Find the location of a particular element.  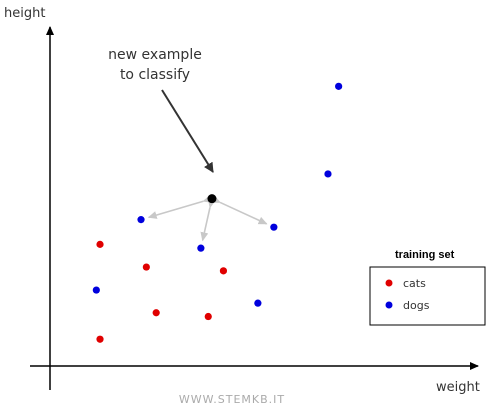

y-axis-label: height is located at coordinates (24, 13).